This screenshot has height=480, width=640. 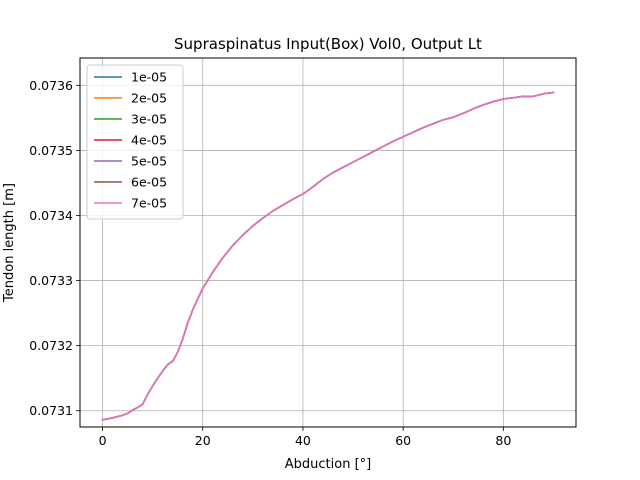 What do you see at coordinates (51, 215) in the screenshot?
I see `y-tick-label: 0.0734` at bounding box center [51, 215].